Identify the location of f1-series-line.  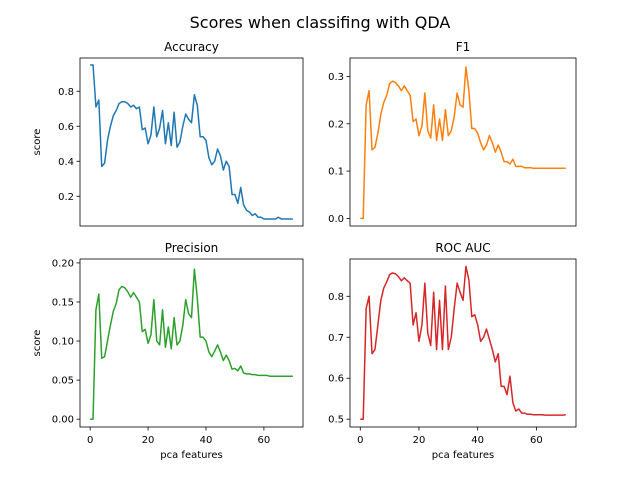
(463, 143).